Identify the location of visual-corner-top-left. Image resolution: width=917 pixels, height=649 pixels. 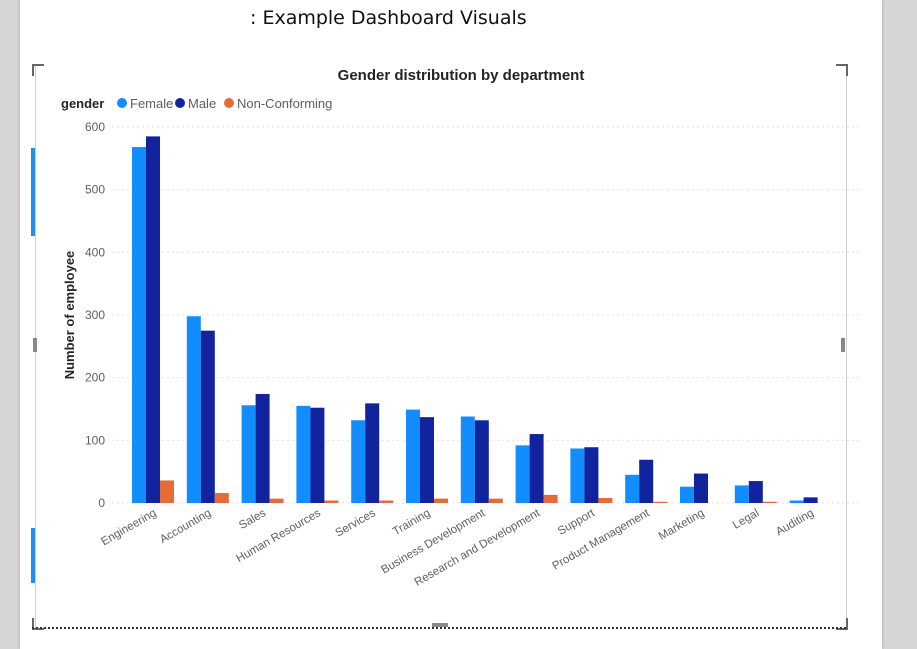
(38, 70).